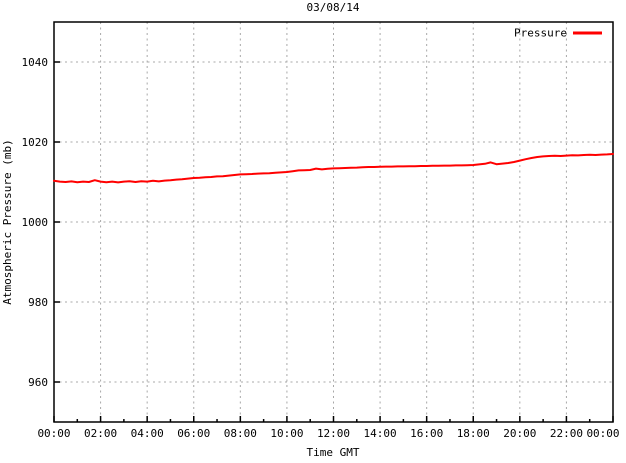 Image resolution: width=626 pixels, height=463 pixels. What do you see at coordinates (333, 452) in the screenshot?
I see `x-axis-label: Time GMT` at bounding box center [333, 452].